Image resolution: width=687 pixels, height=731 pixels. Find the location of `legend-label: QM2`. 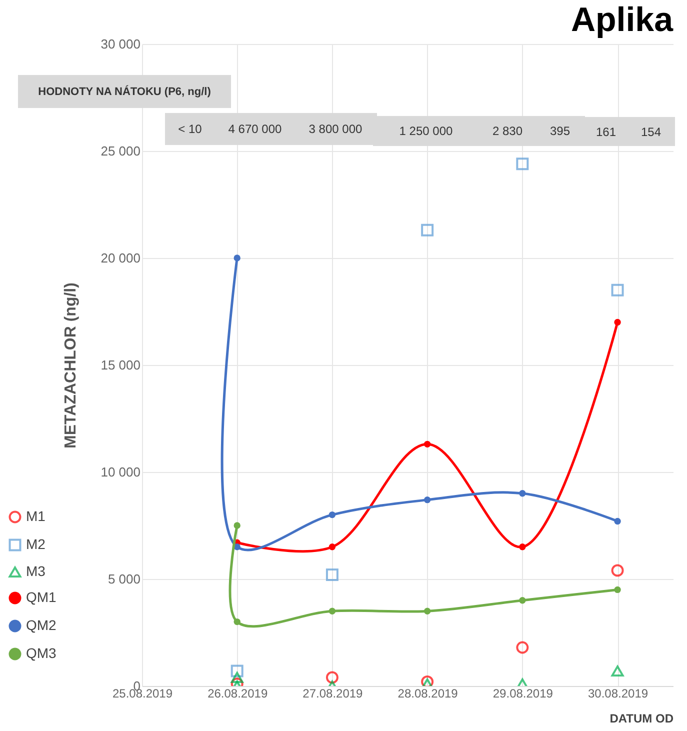

legend-label: QM2 is located at coordinates (41, 625).